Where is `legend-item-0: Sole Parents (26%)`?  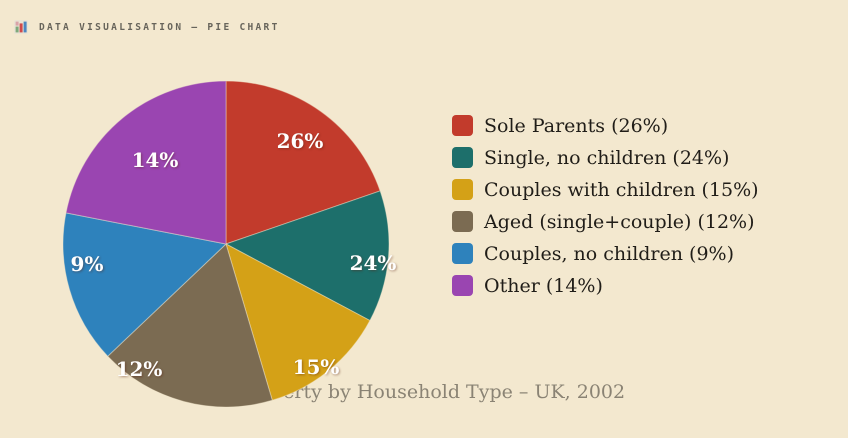 legend-item-0: Sole Parents (26%) is located at coordinates (605, 125).